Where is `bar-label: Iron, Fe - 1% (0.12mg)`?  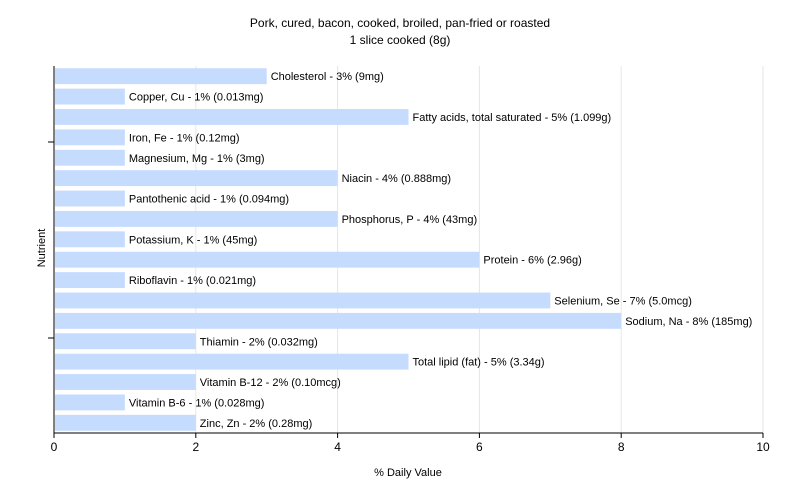 bar-label: Iron, Fe - 1% (0.12mg) is located at coordinates (184, 138).